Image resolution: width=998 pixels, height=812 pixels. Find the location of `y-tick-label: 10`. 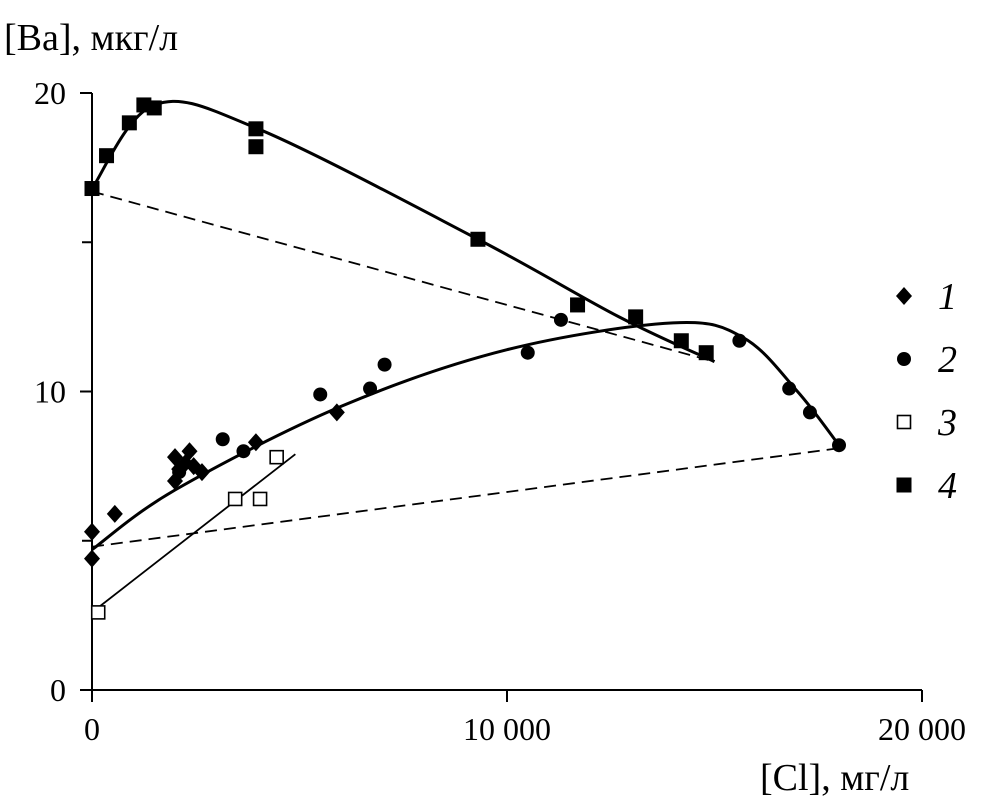

y-tick-label: 10 is located at coordinates (50, 392).